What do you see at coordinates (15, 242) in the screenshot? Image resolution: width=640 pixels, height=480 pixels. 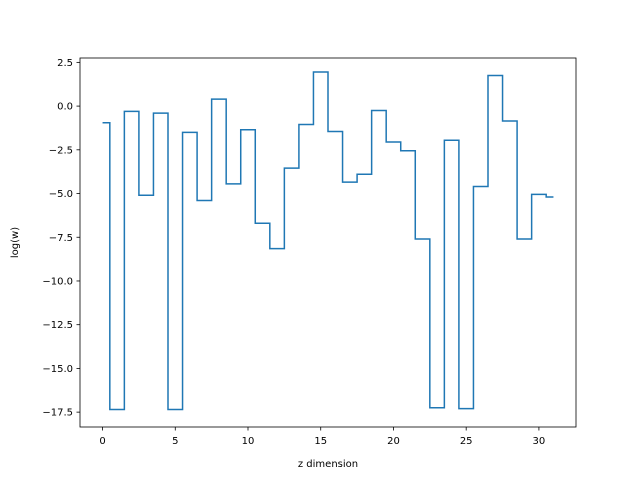 I see `y-axis-label: log(w)` at bounding box center [15, 242].